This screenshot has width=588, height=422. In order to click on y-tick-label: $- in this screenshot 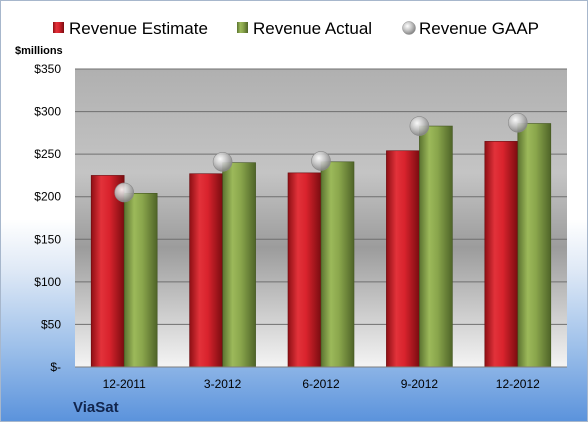, I will do `click(55, 367)`.